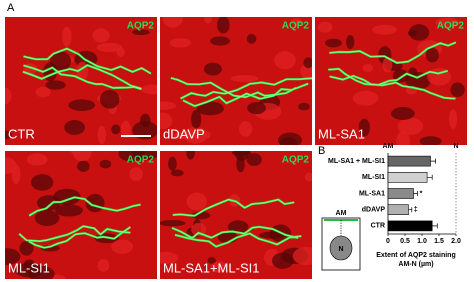 The image size is (474, 282). I want to click on significance: *, so click(421, 193).